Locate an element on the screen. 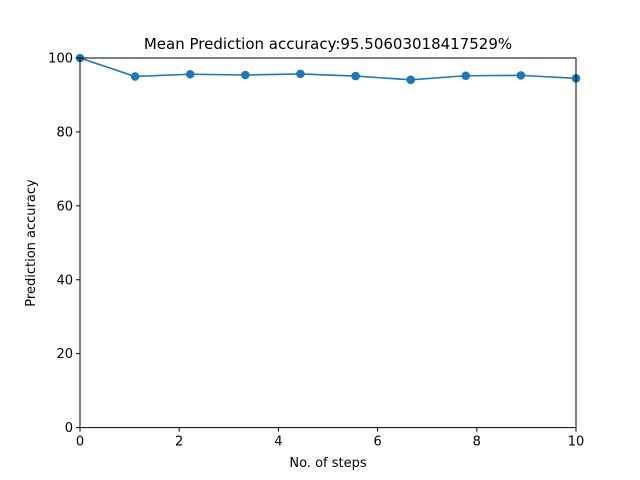 The height and width of the screenshot is (480, 640). y-tick-label: 20 is located at coordinates (64, 354).